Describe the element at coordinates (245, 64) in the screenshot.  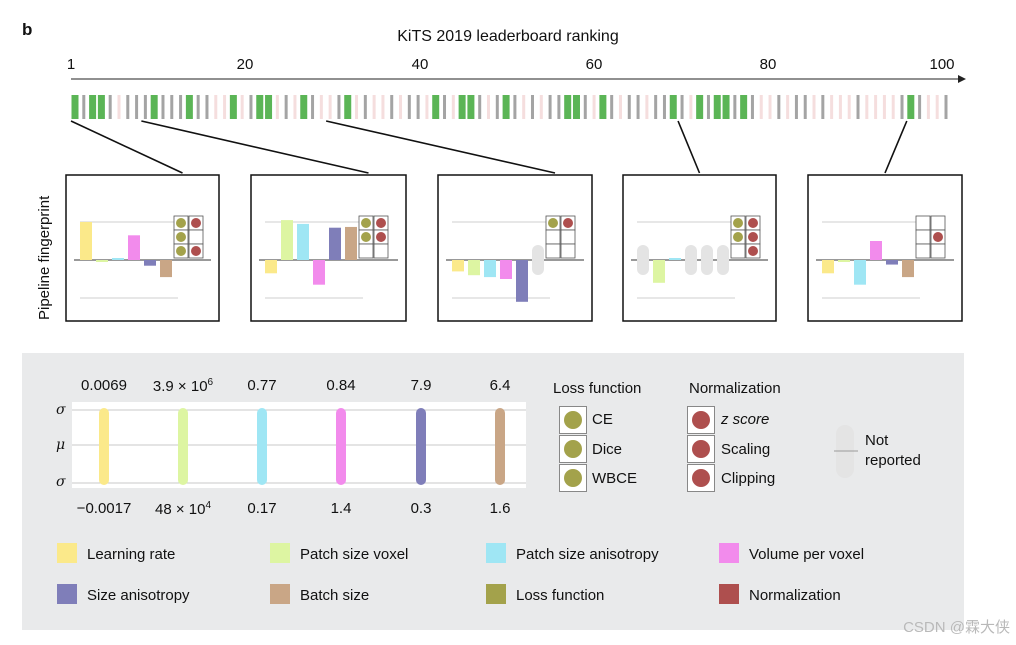
I see `tick-label: 20` at that location.